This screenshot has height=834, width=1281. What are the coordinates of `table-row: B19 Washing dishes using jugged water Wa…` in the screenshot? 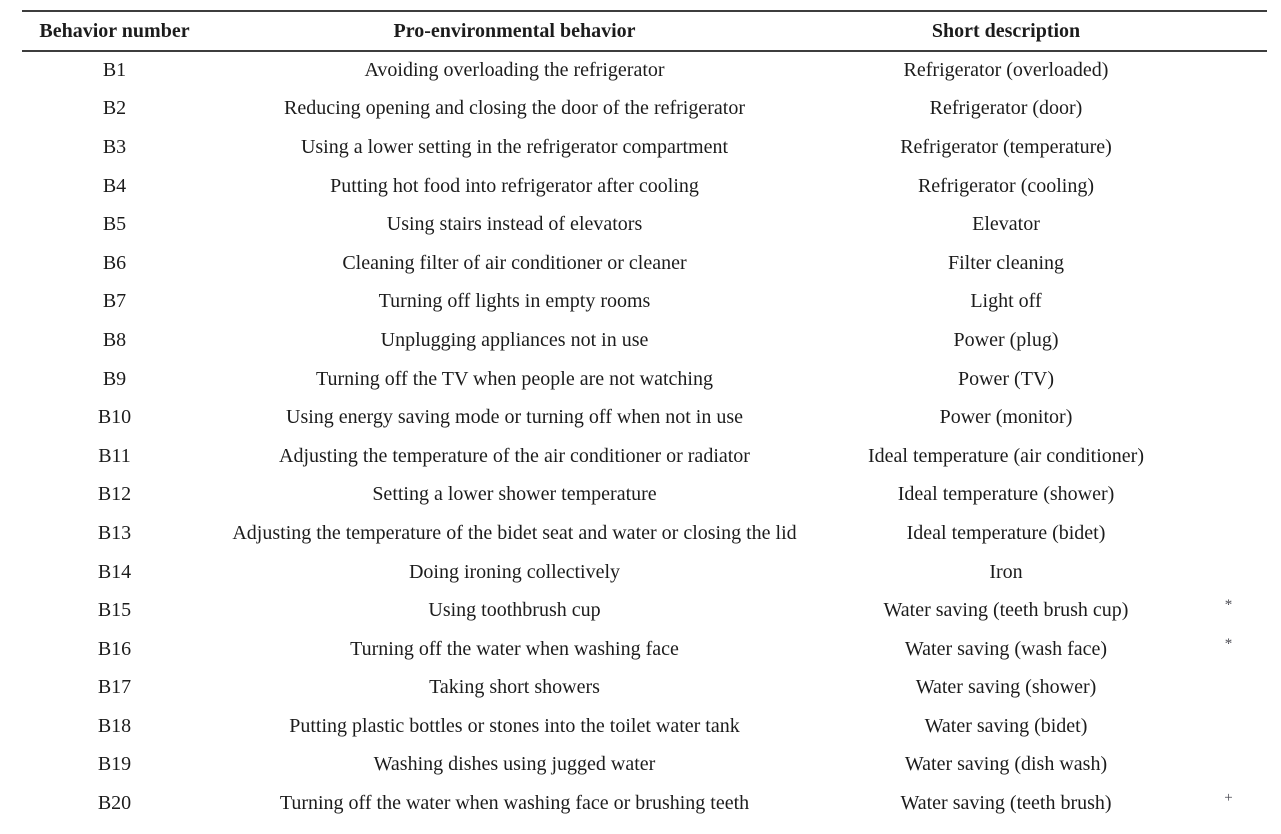 It's located at (644, 765).